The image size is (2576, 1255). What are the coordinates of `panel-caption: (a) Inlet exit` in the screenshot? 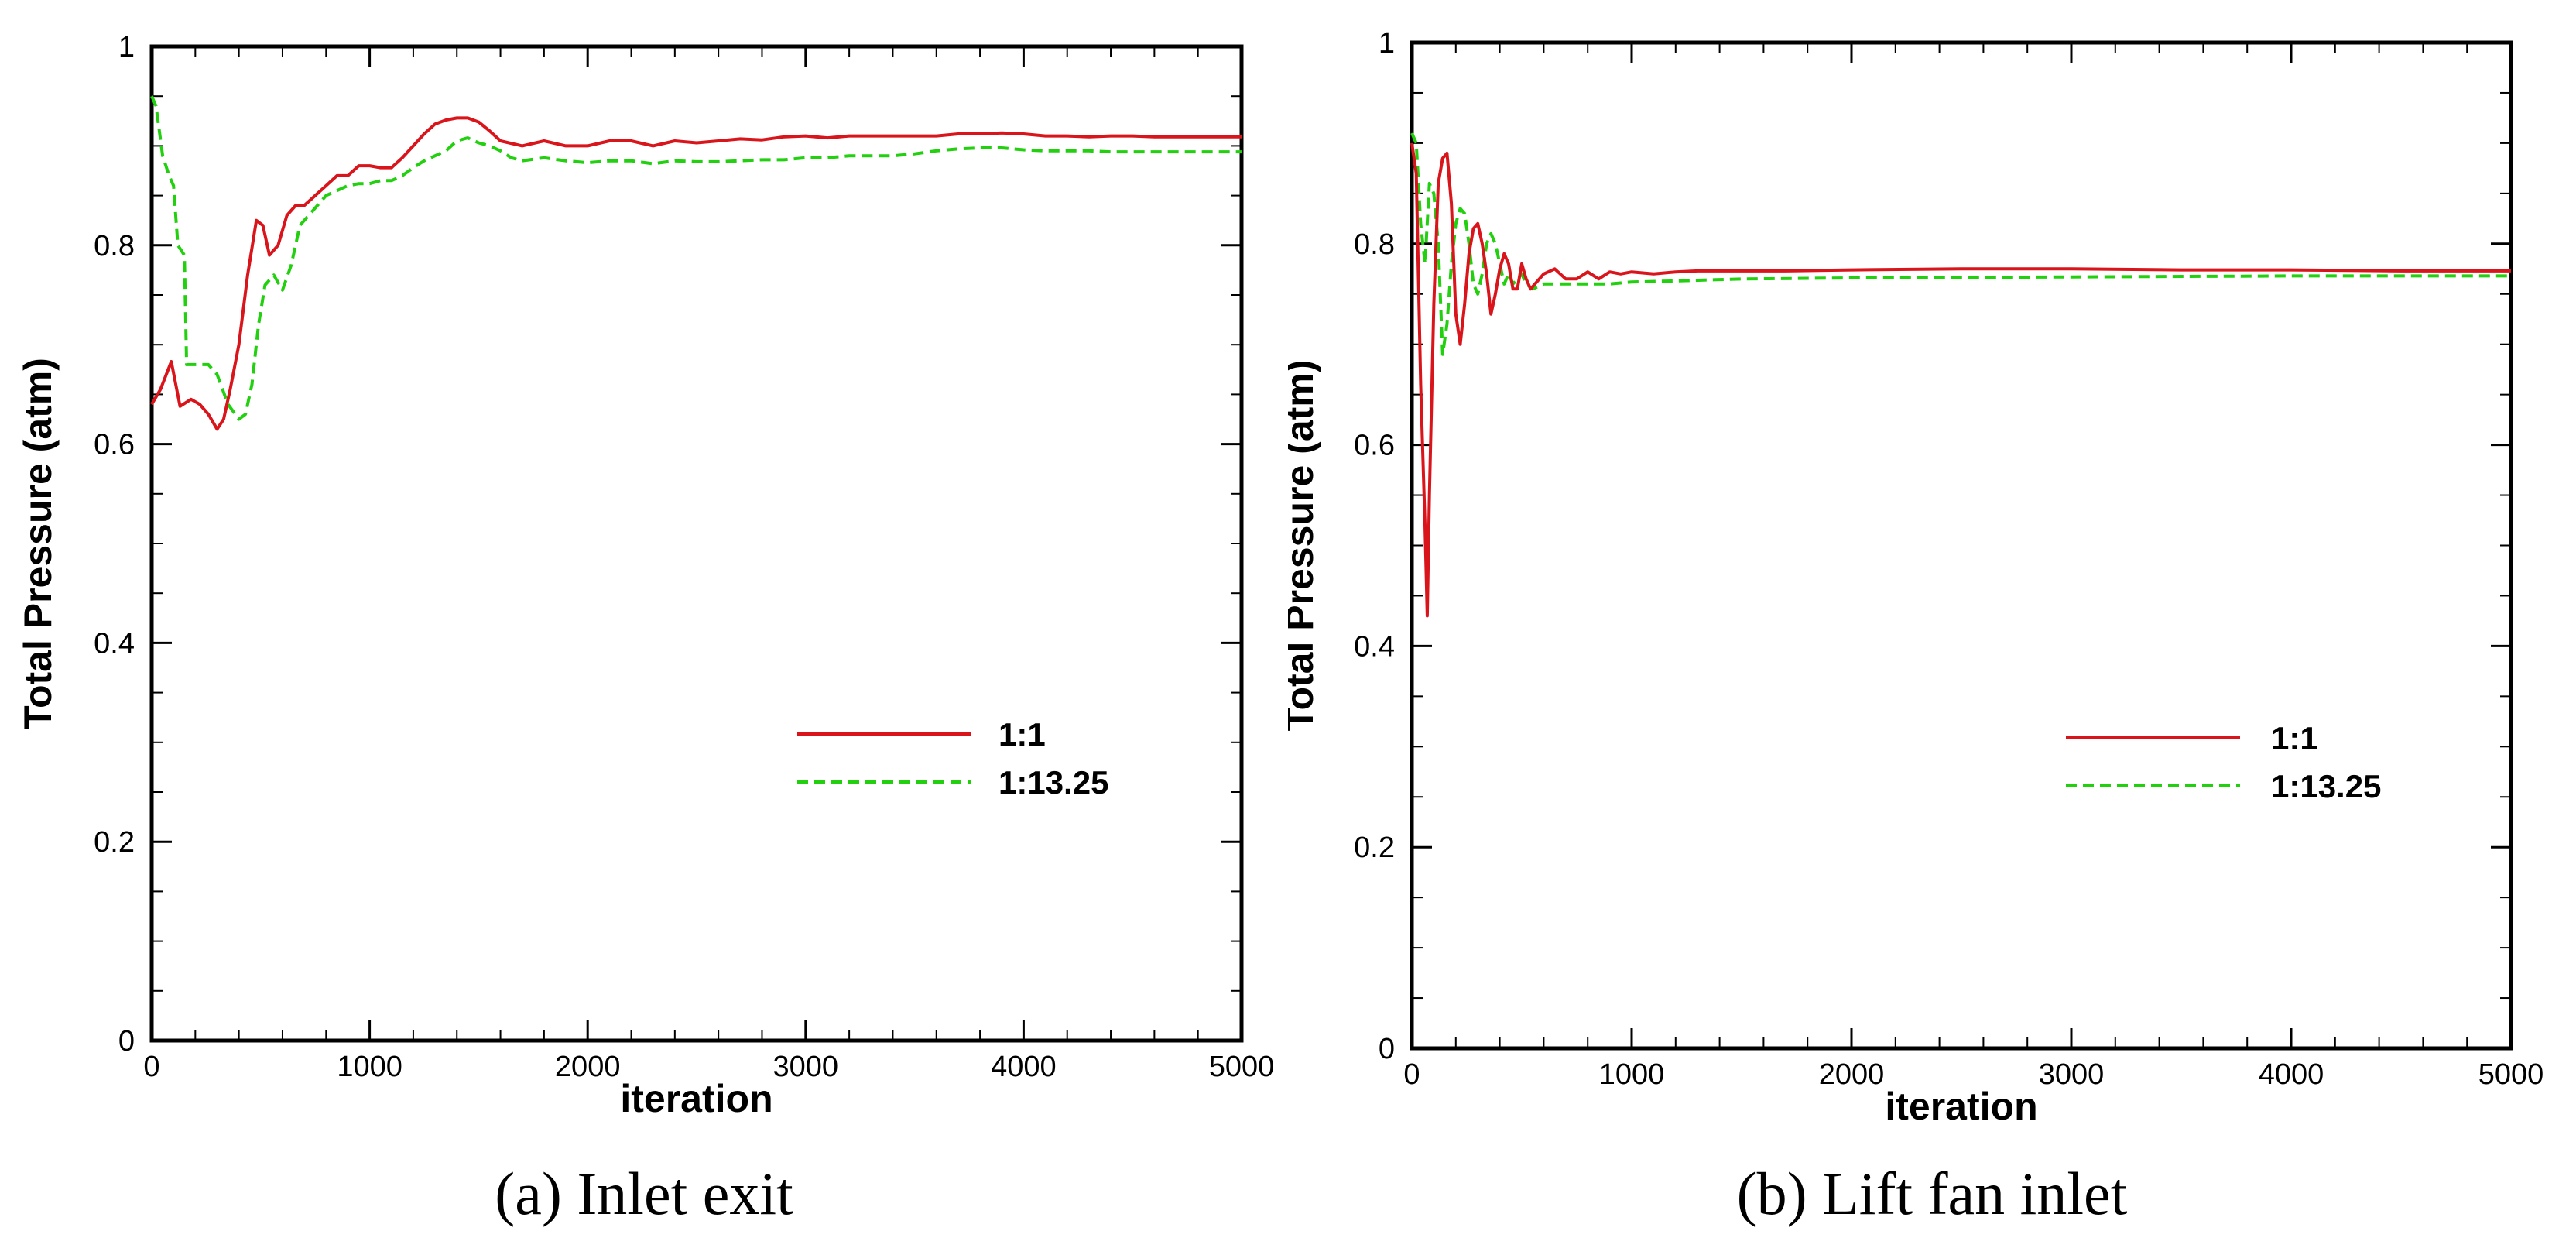 It's located at (644, 1193).